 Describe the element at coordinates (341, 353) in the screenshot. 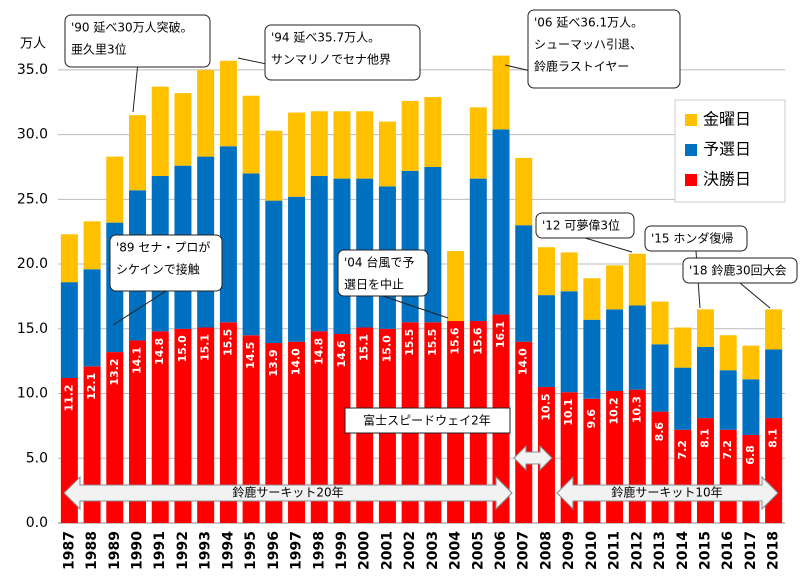

I see `value-label: 14.6` at that location.